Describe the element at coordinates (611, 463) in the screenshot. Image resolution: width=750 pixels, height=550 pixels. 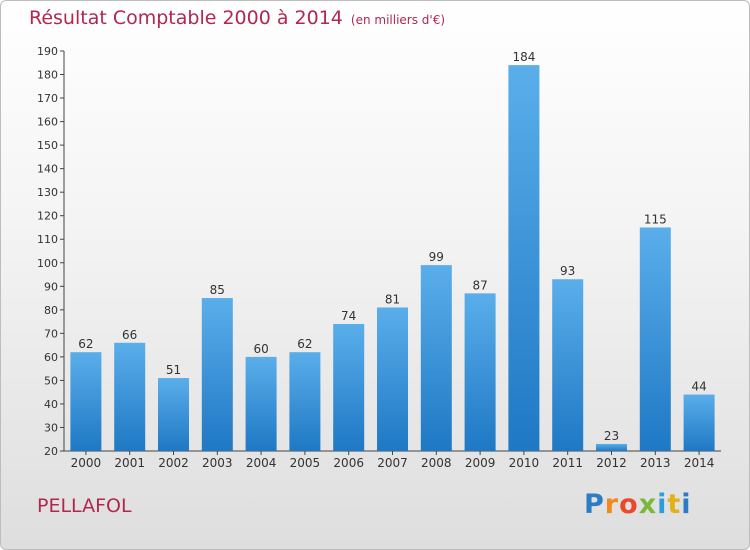
I see `x-tick-label: 2012` at that location.